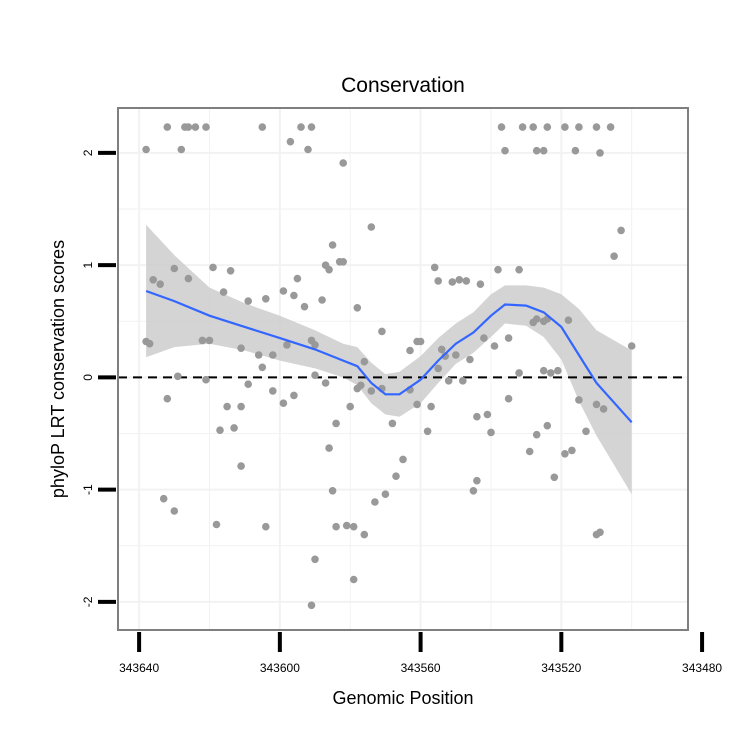 The height and width of the screenshot is (750, 750). Describe the element at coordinates (88, 601) in the screenshot. I see `y-tick-label: -2` at that location.